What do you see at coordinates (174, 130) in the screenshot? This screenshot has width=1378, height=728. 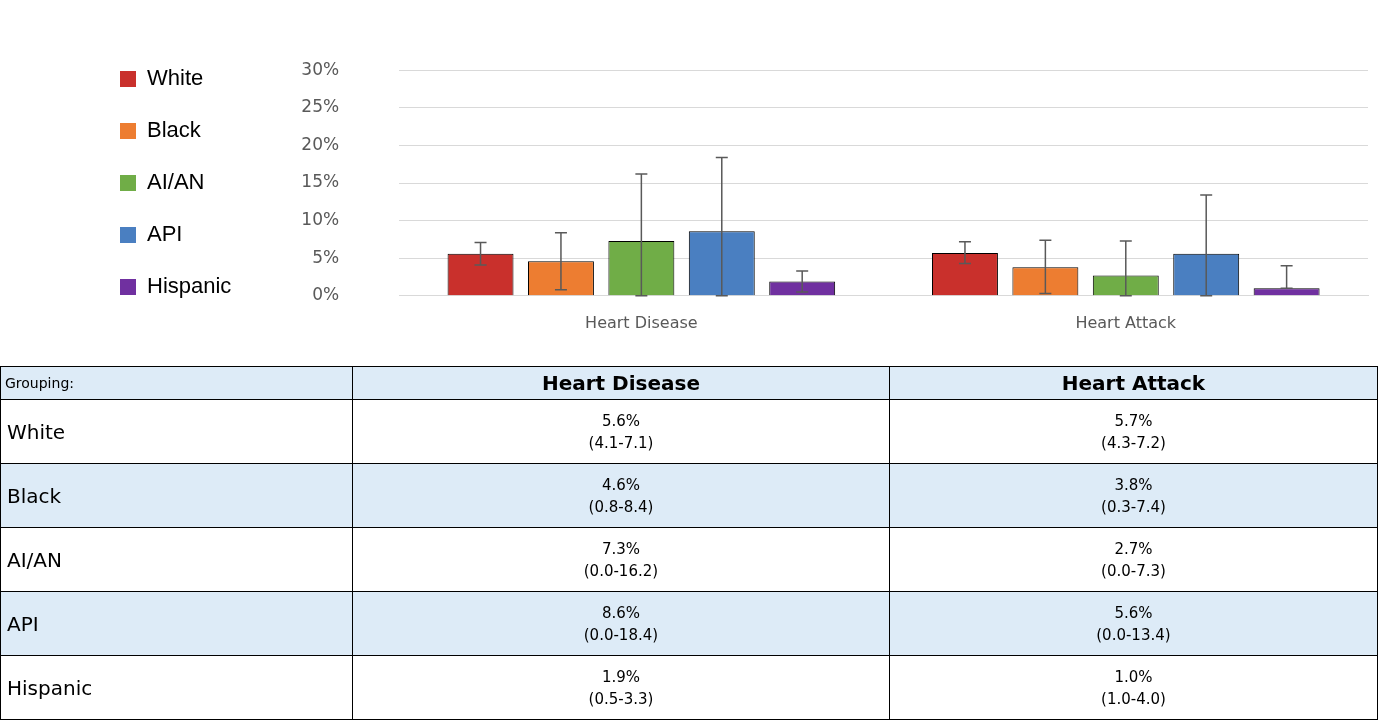 I see `legend-label: Black` at bounding box center [174, 130].